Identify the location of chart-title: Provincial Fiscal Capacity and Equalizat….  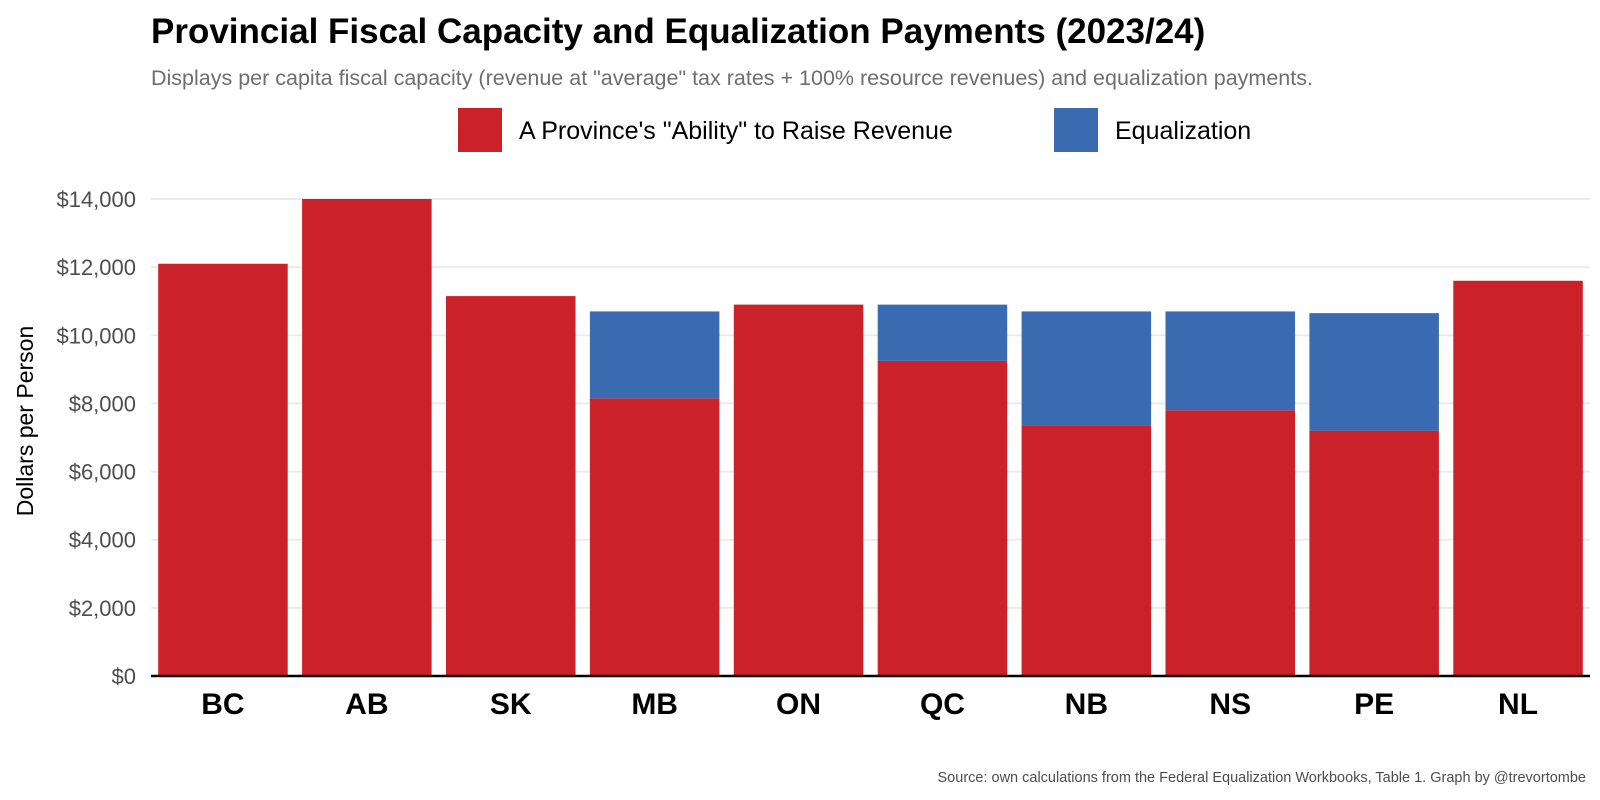
(678, 31).